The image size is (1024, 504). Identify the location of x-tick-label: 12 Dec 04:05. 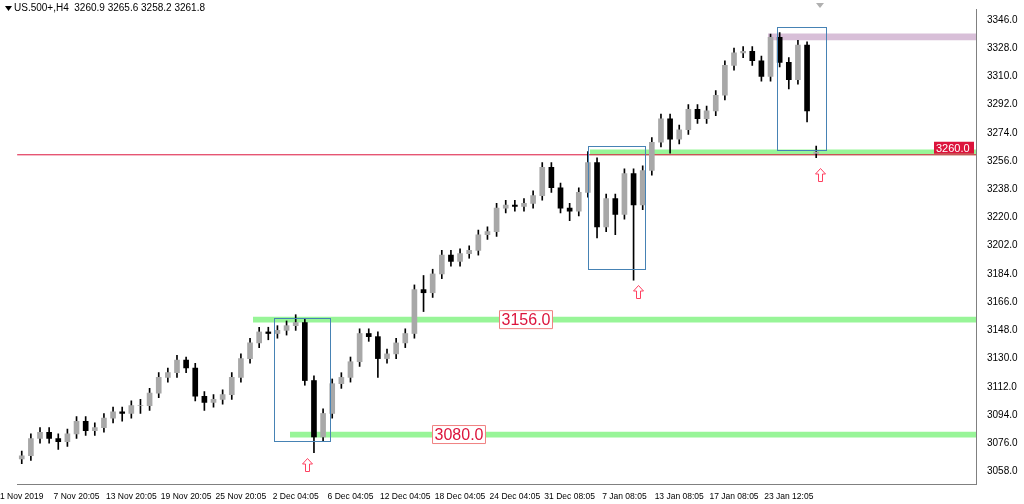
(405, 496).